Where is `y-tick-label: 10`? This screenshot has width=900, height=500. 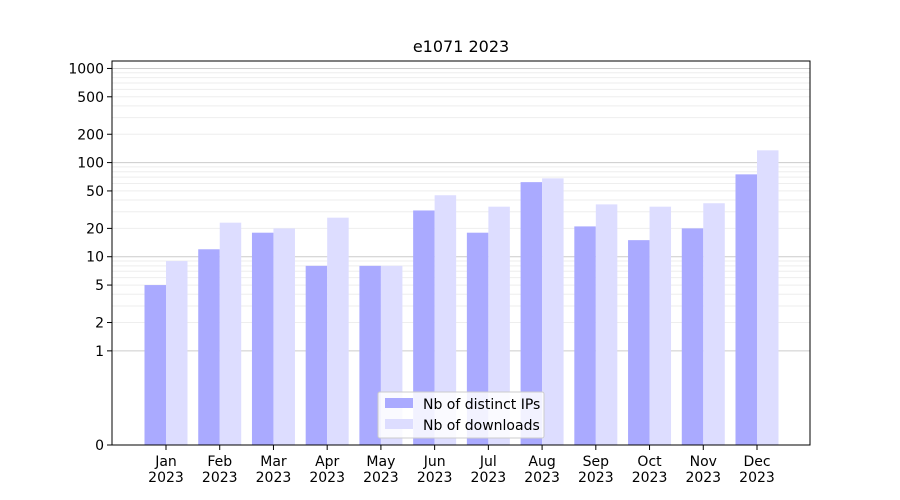
y-tick-label: 10 is located at coordinates (95, 258).